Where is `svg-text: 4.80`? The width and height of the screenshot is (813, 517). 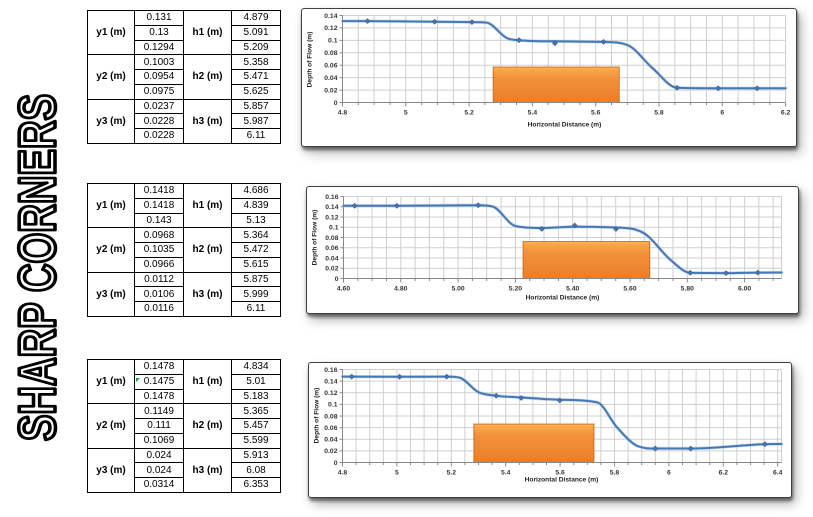 svg-text: 4.80 is located at coordinates (400, 289).